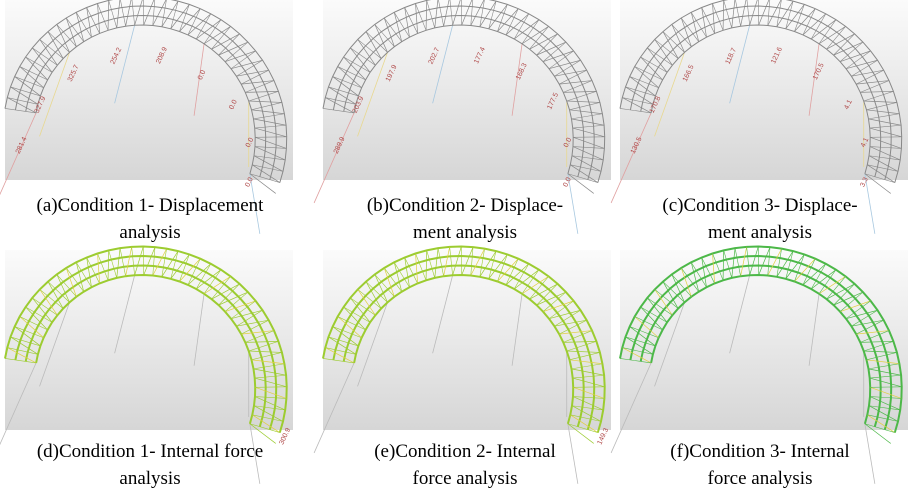  What do you see at coordinates (759, 219) in the screenshot?
I see `caption: (c)Condition 3- Displace-ment analysis` at bounding box center [759, 219].